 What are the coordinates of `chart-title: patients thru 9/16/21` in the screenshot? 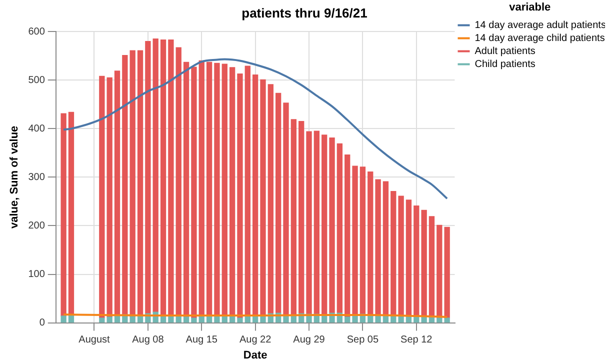 It's located at (305, 12).